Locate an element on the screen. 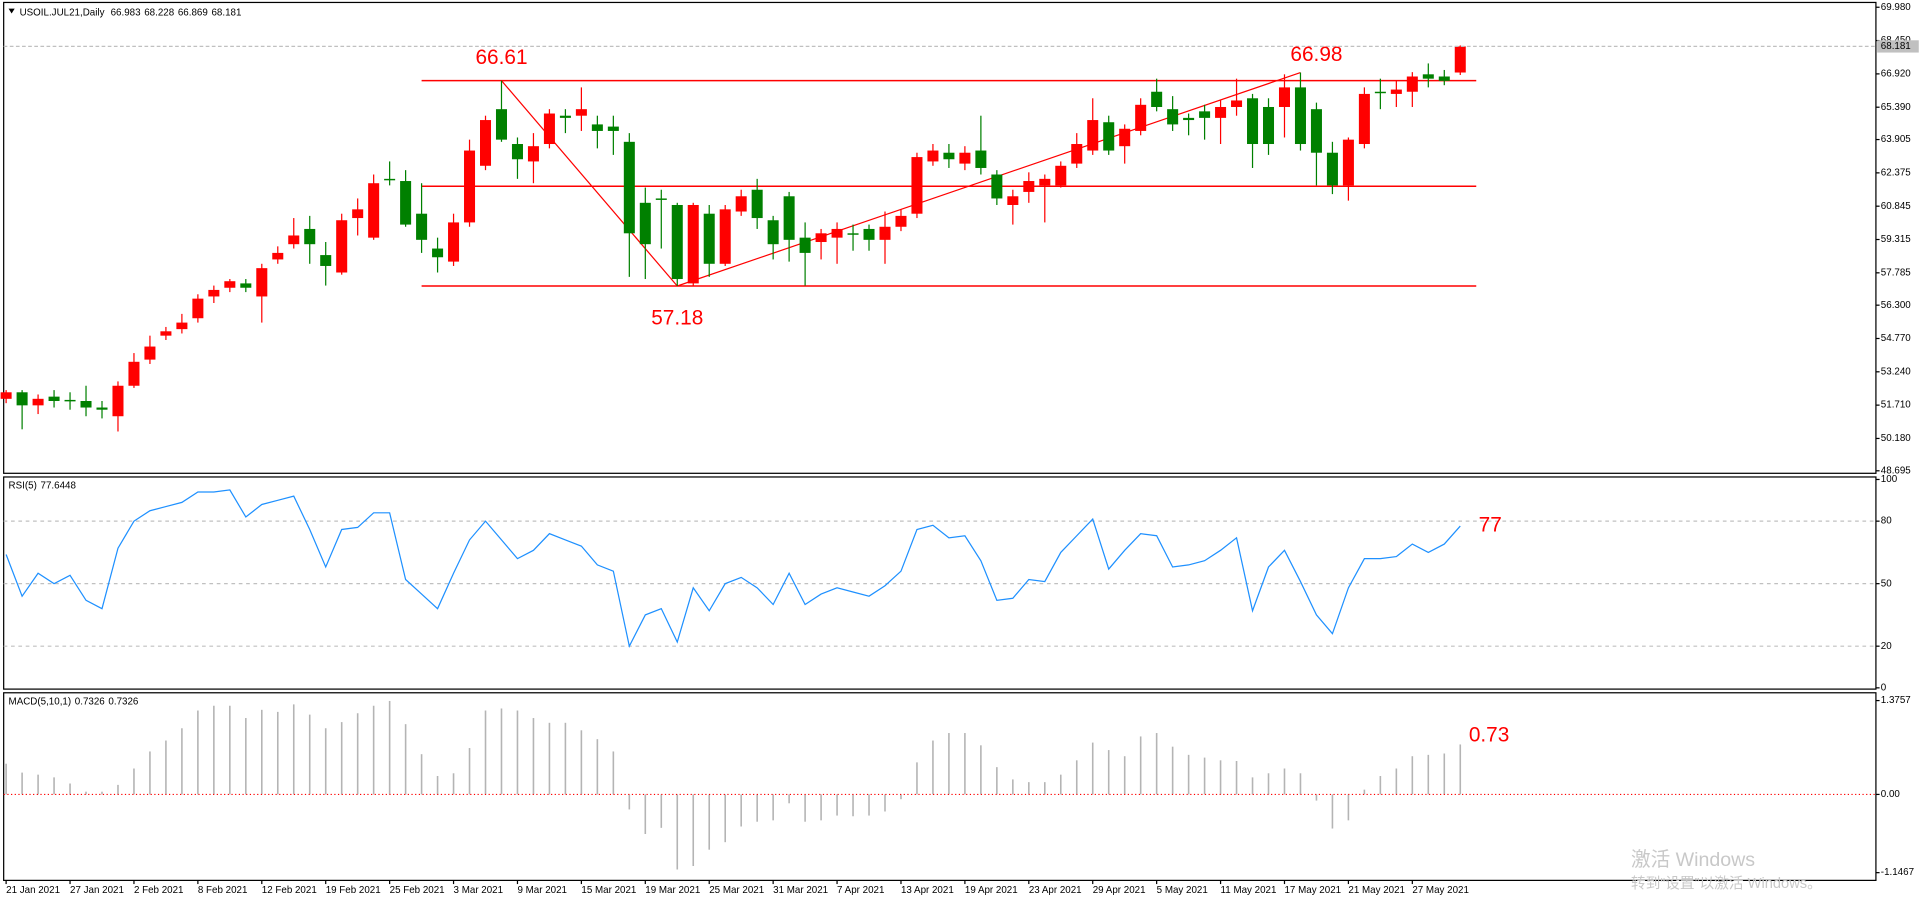 The width and height of the screenshot is (1920, 900). x-tick-label: 21 Jan 2021 is located at coordinates (33, 890).